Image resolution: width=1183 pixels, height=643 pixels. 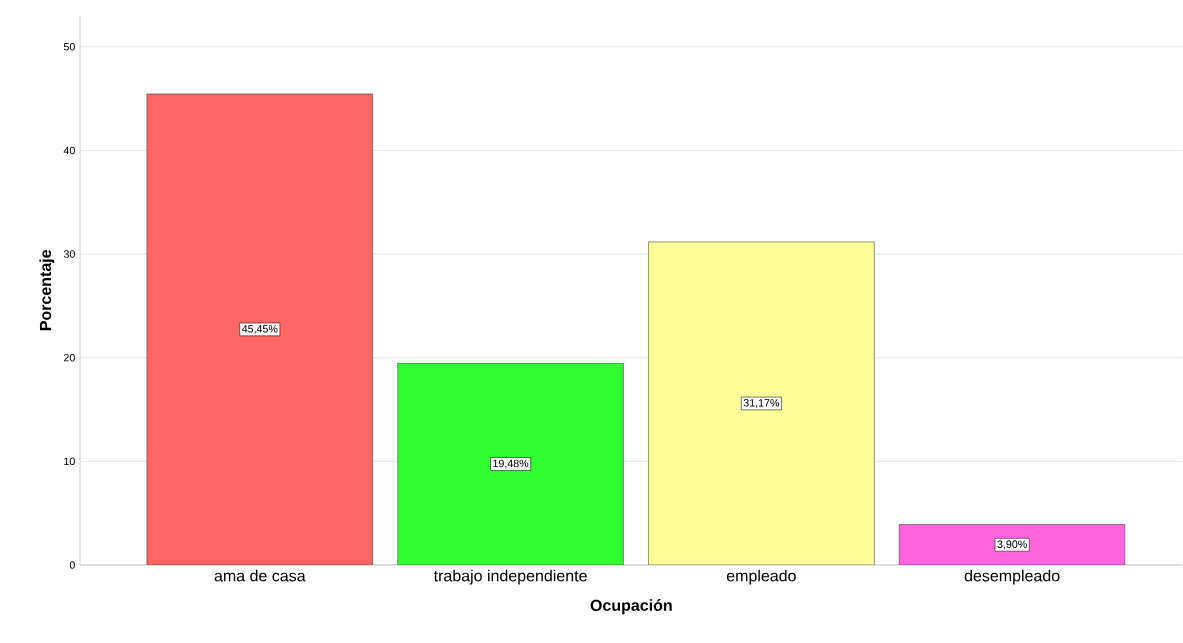 What do you see at coordinates (69, 150) in the screenshot?
I see `y-tick-label: 40` at bounding box center [69, 150].